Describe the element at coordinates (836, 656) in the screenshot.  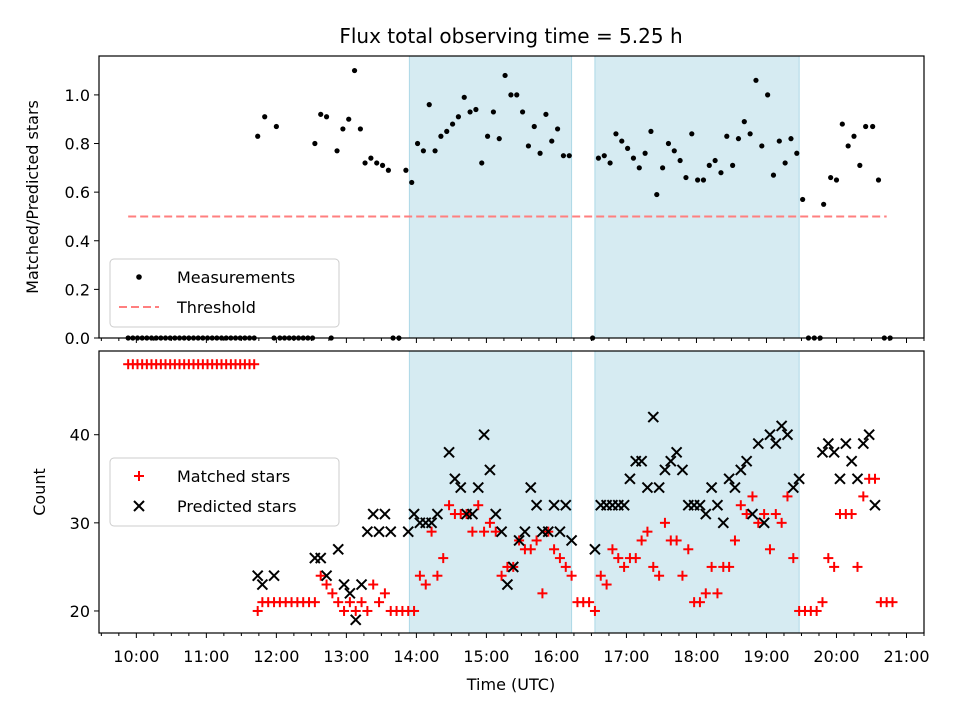
I see `x-tick-label: 20:00` at that location.